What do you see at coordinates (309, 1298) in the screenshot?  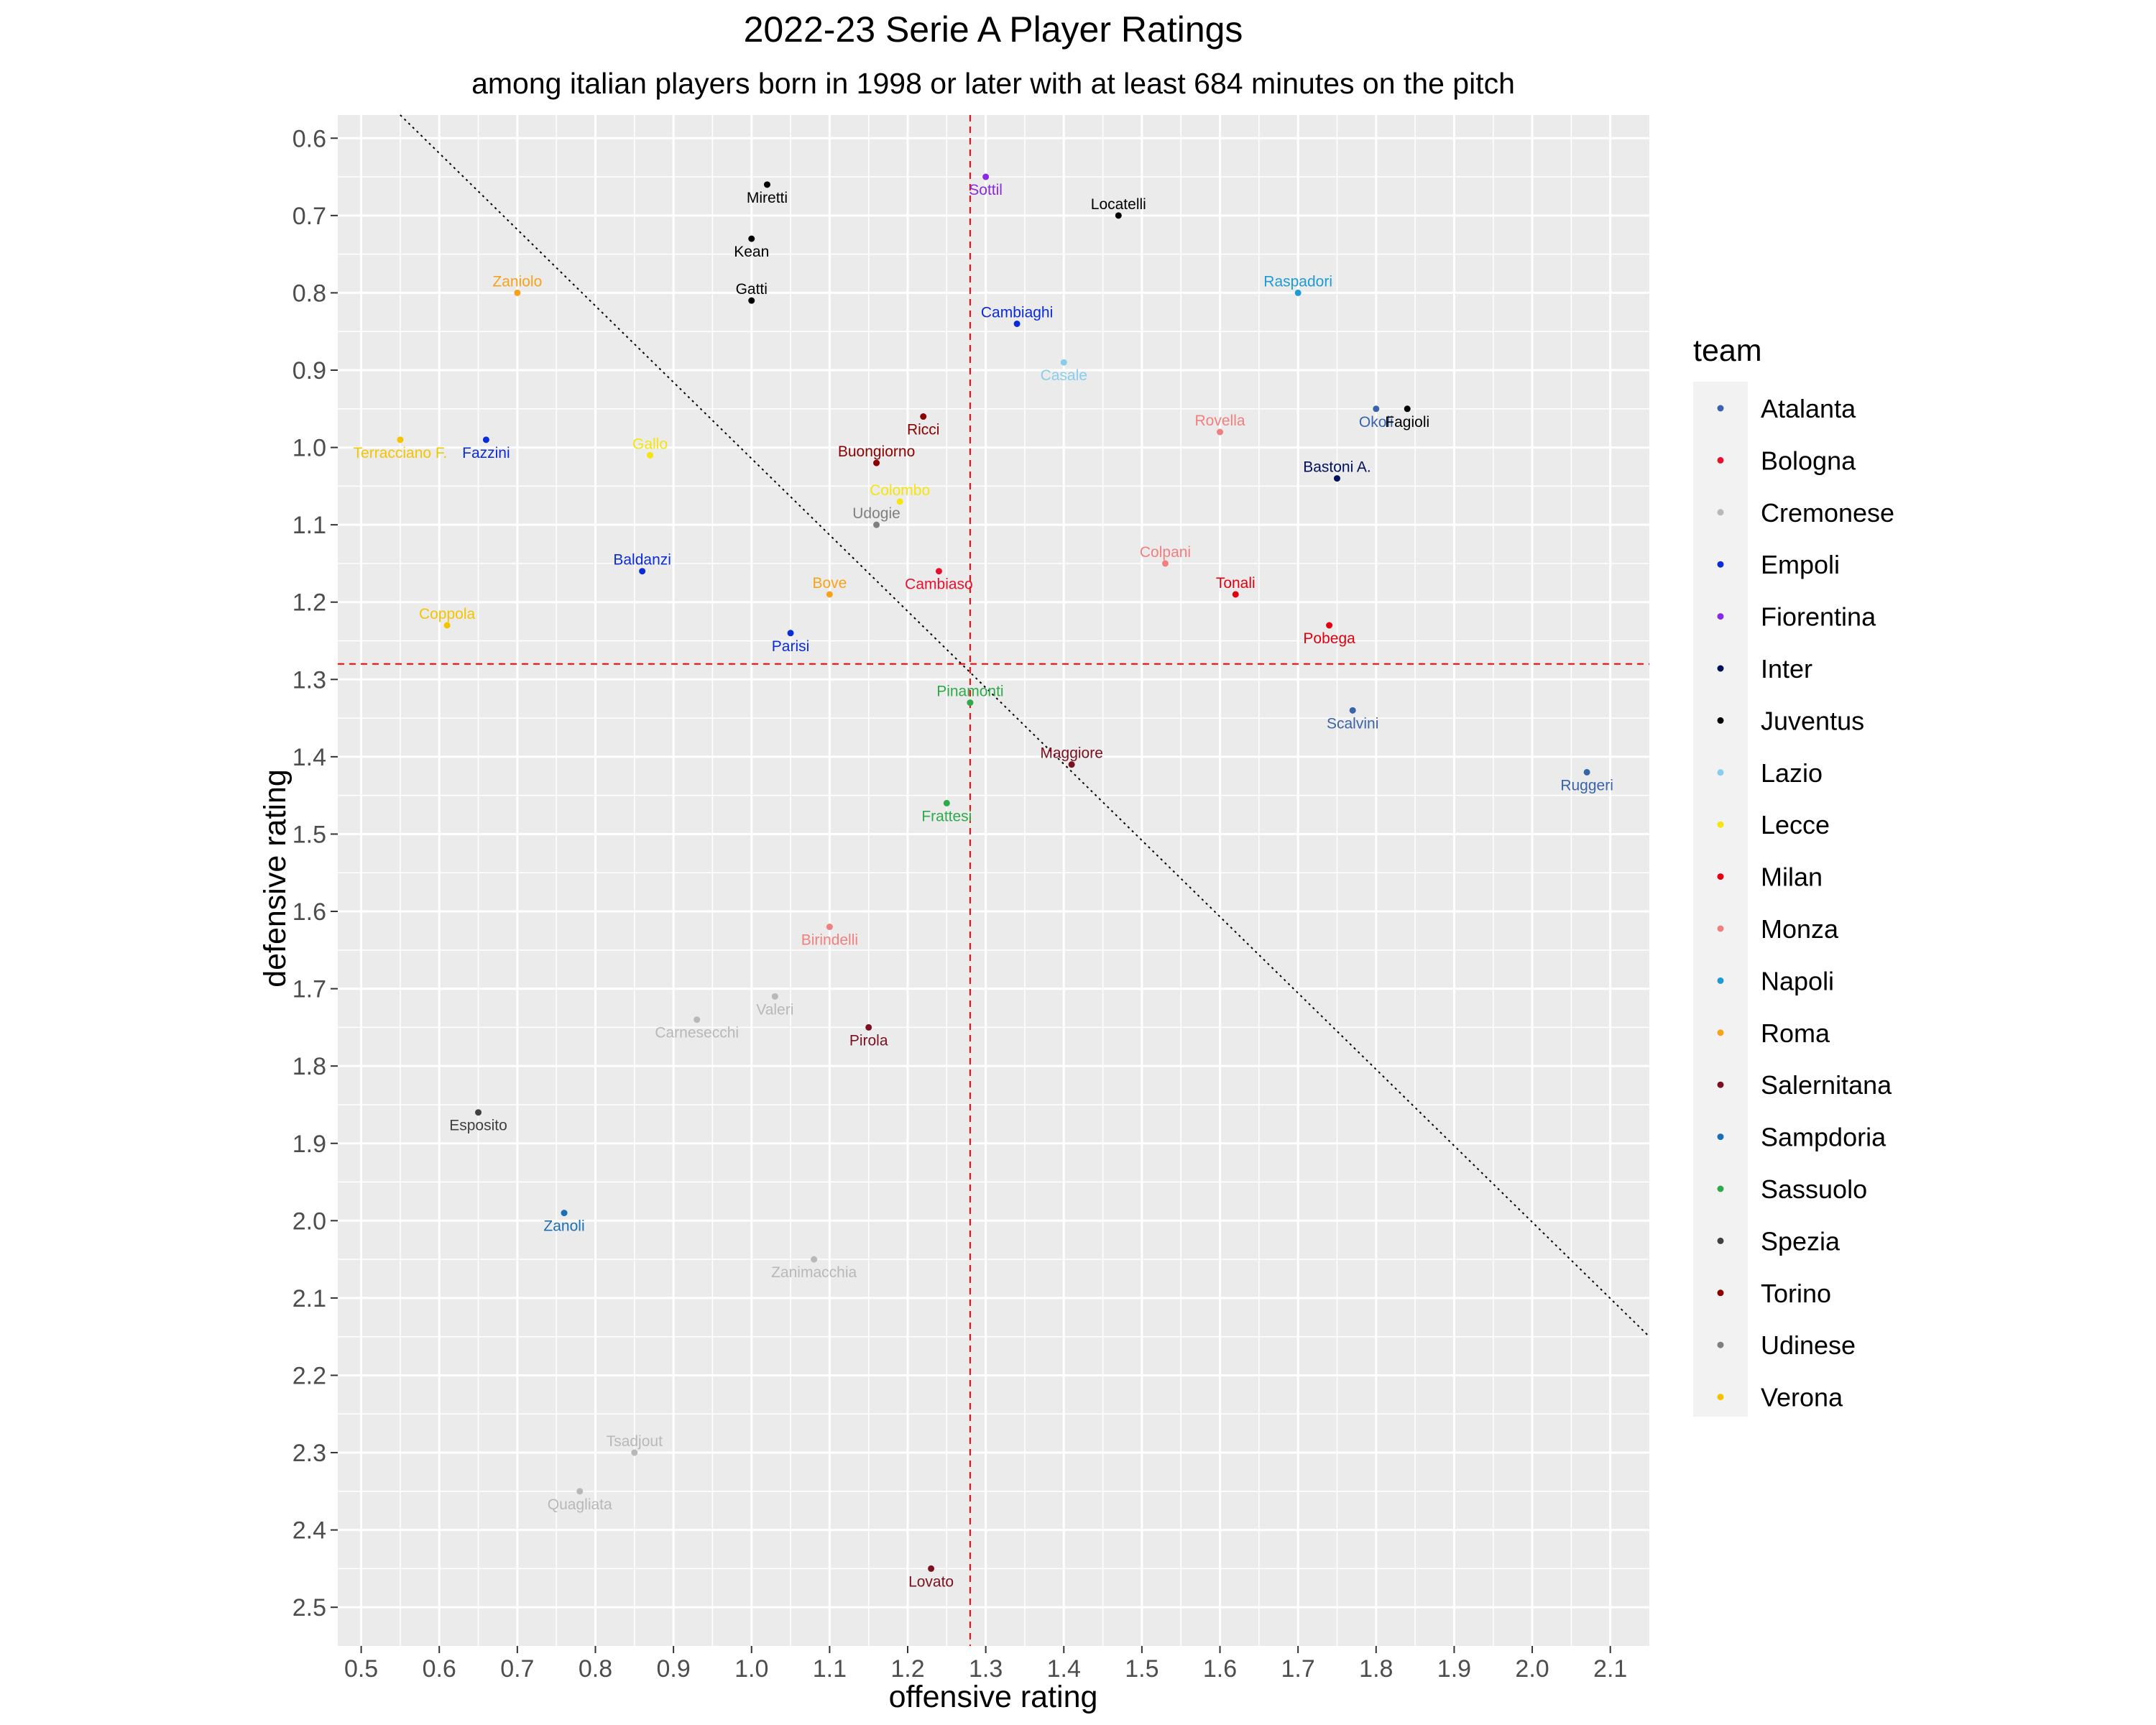 I see `y-tick-label: 2.1` at bounding box center [309, 1298].